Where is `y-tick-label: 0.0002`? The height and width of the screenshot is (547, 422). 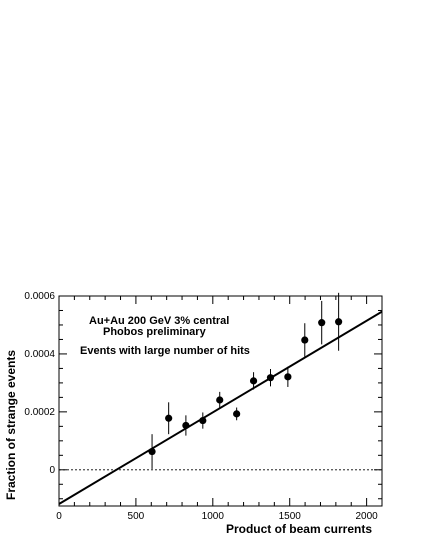 y-tick-label: 0.0002 is located at coordinates (39, 412).